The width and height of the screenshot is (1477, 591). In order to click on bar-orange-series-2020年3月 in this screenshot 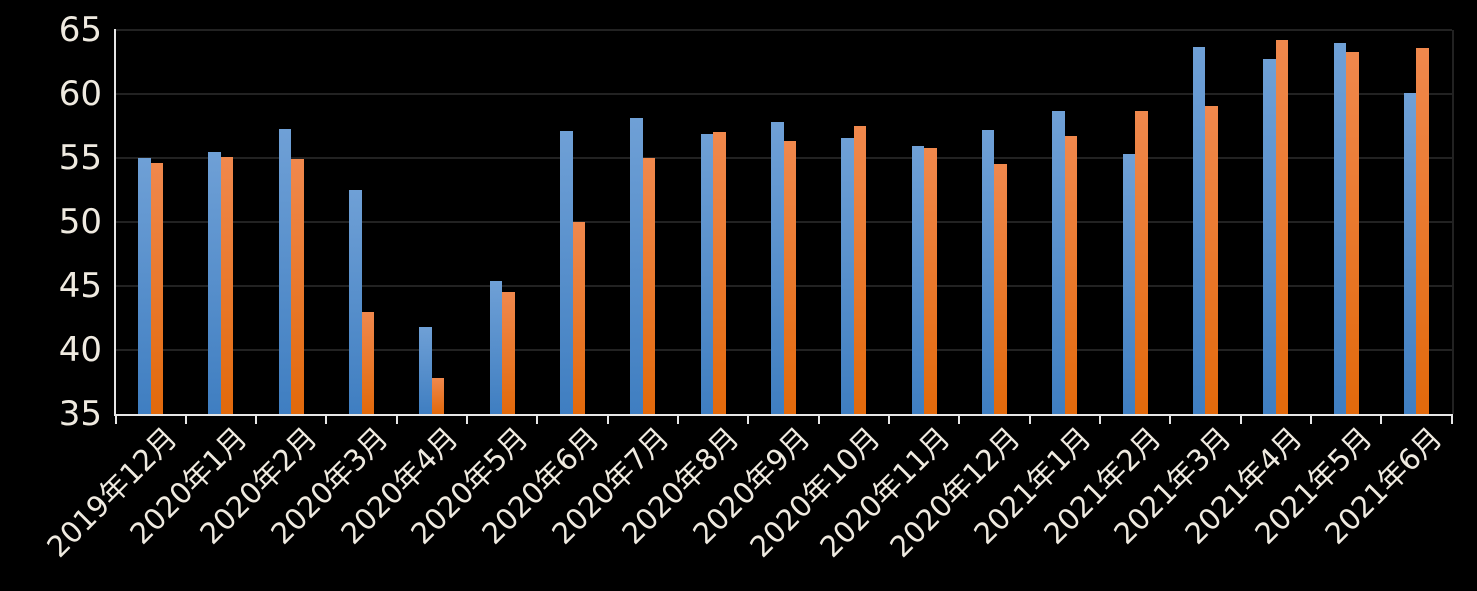, I will do `click(368, 362)`.